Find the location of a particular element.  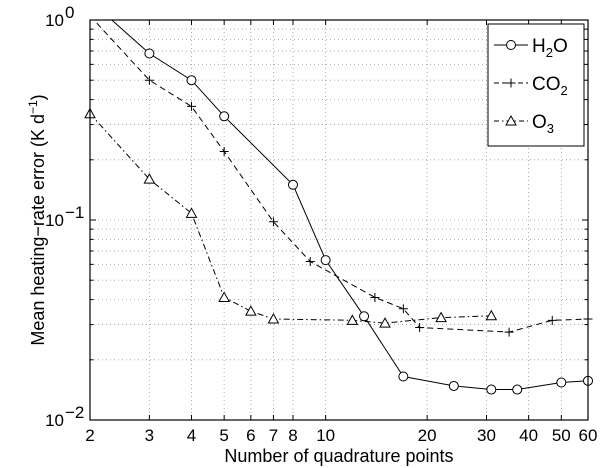

y-axis-label: Mean heating−rate error (K d−1) is located at coordinates (37, 219).